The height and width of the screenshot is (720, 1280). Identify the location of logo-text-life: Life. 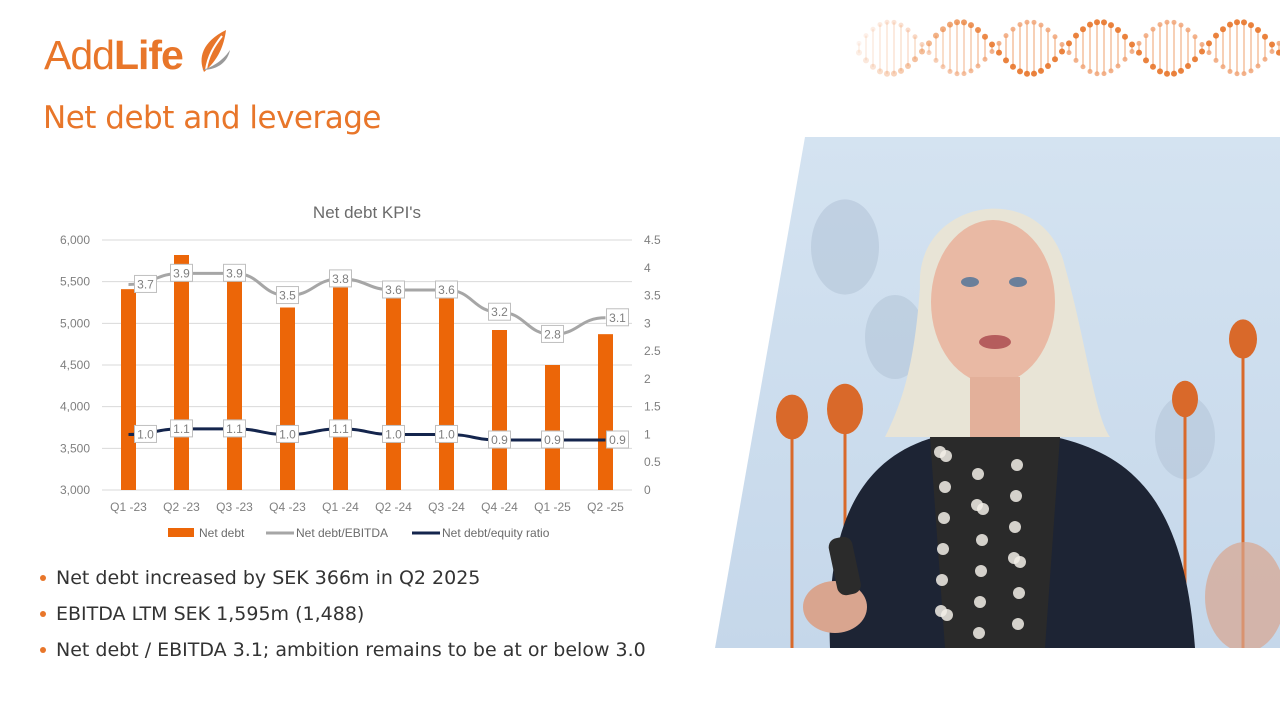
(148, 55).